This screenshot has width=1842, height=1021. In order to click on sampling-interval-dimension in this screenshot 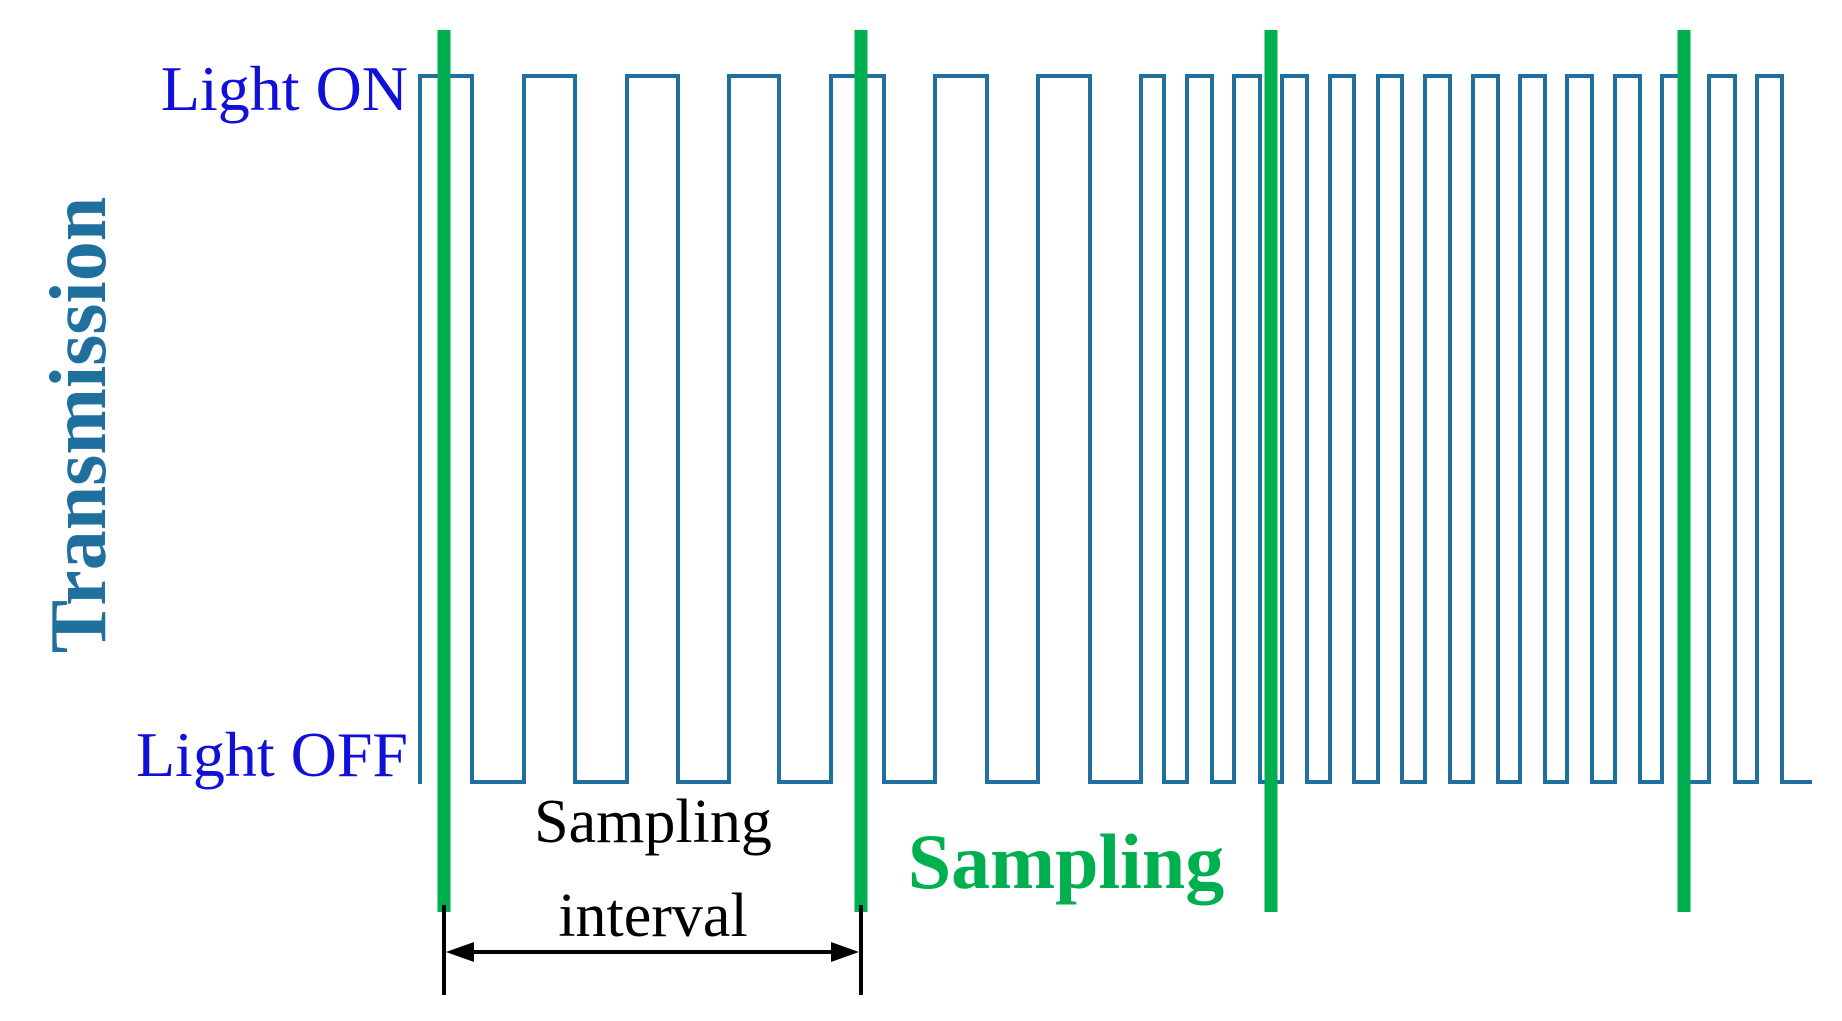, I will do `click(652, 950)`.